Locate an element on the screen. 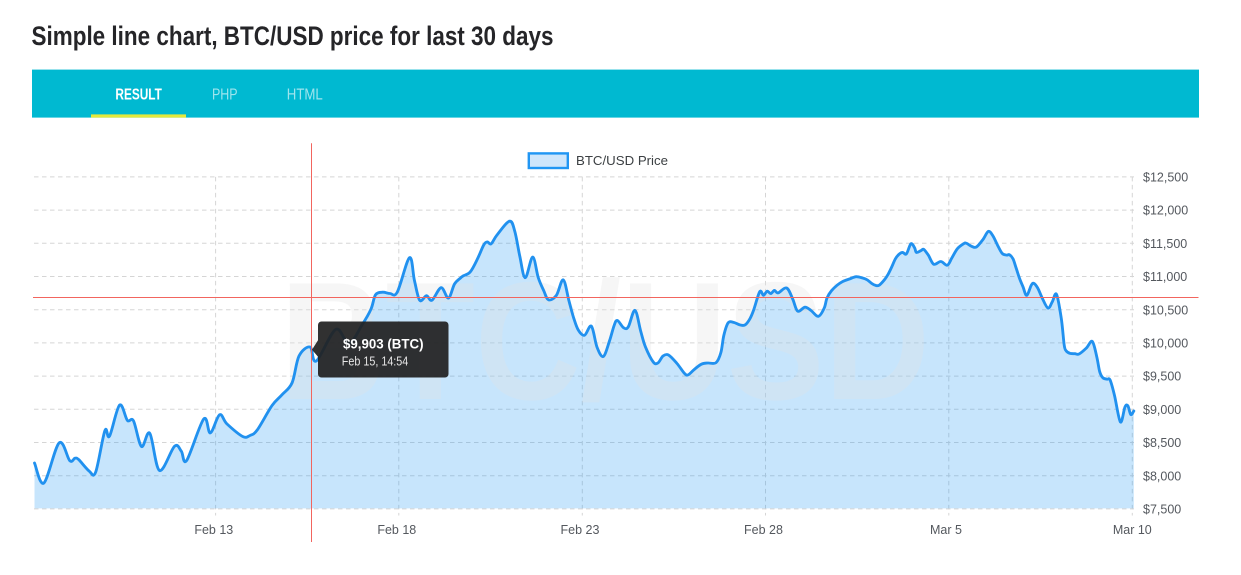 This screenshot has height=575, width=1241. svg-text: Feb 15, 14:54 is located at coordinates (375, 362).